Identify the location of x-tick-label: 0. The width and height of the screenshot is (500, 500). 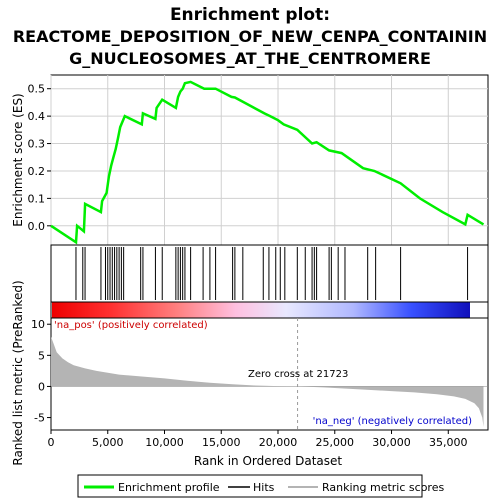
(51, 442).